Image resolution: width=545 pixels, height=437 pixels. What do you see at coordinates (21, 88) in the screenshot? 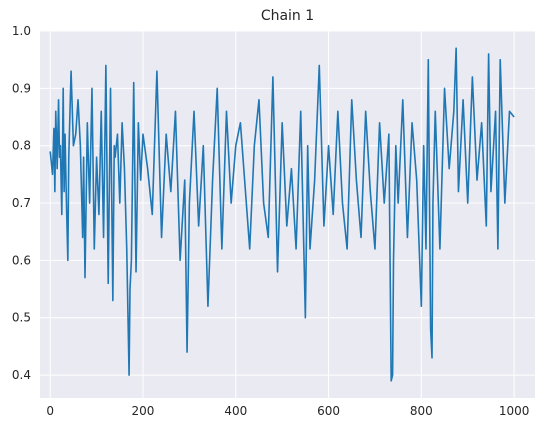
I see `y-tick-label: 0.9` at bounding box center [21, 88].